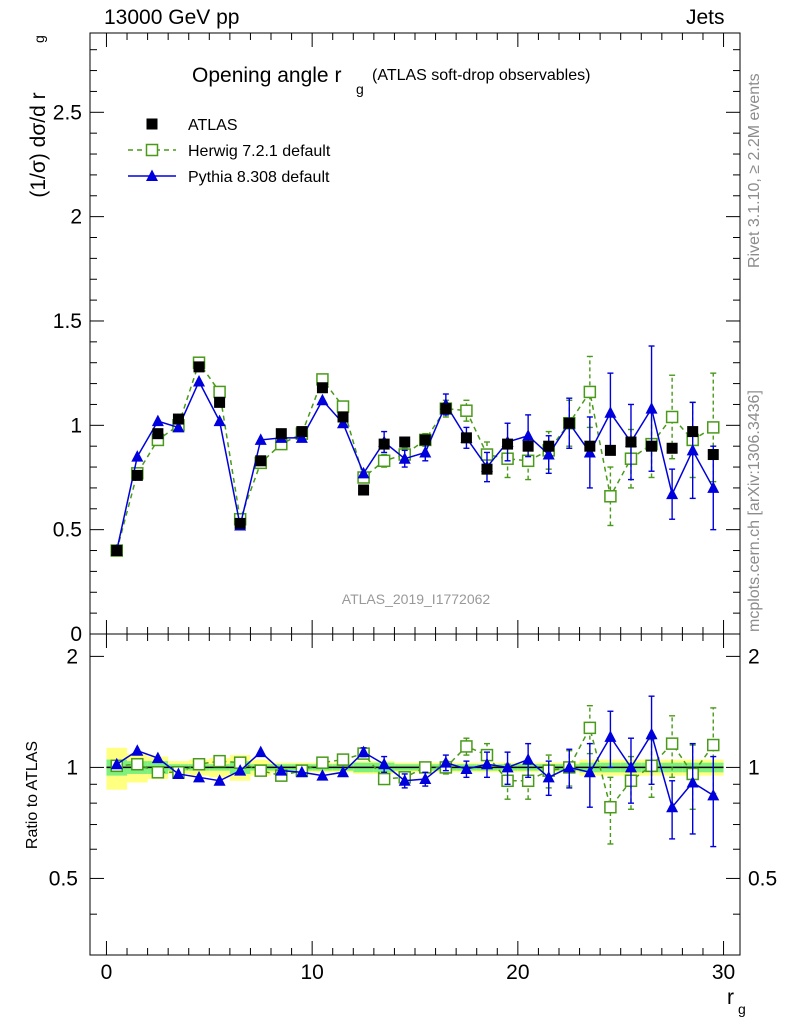 This screenshot has height=1024, width=786. Describe the element at coordinates (152, 124) in the screenshot. I see `legend-atlas-marker` at that location.